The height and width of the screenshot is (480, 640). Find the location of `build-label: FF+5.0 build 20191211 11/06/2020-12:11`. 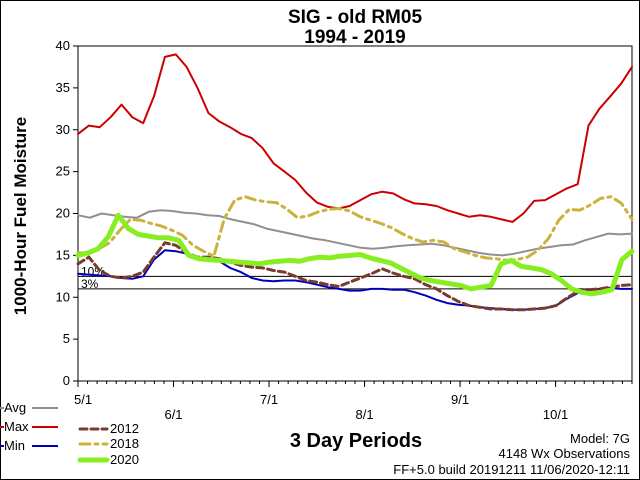

build-label: FF+5.0 build 20191211 11/06/2020-12:11 is located at coordinates (511, 469).